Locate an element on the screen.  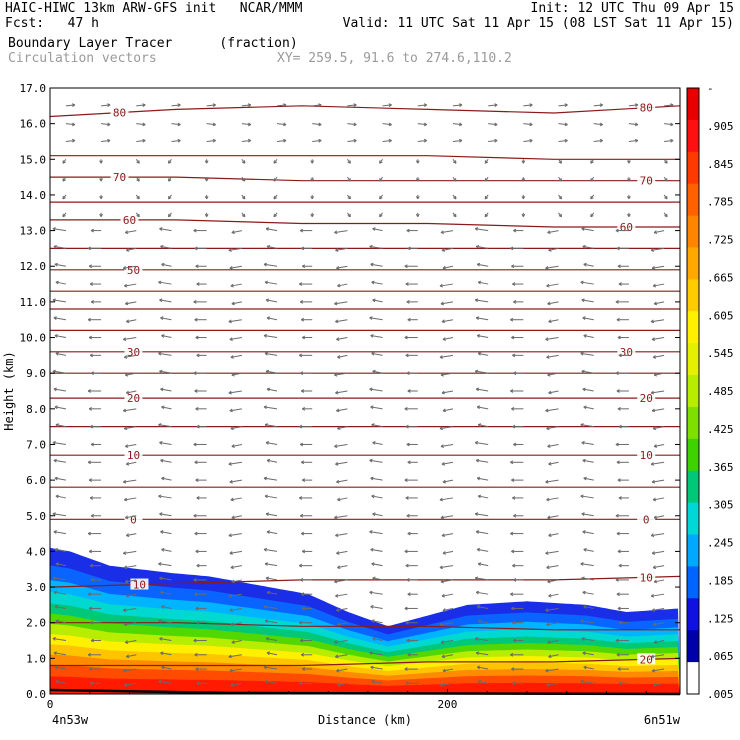
y-tick-label: 11.0 is located at coordinates (33, 302).